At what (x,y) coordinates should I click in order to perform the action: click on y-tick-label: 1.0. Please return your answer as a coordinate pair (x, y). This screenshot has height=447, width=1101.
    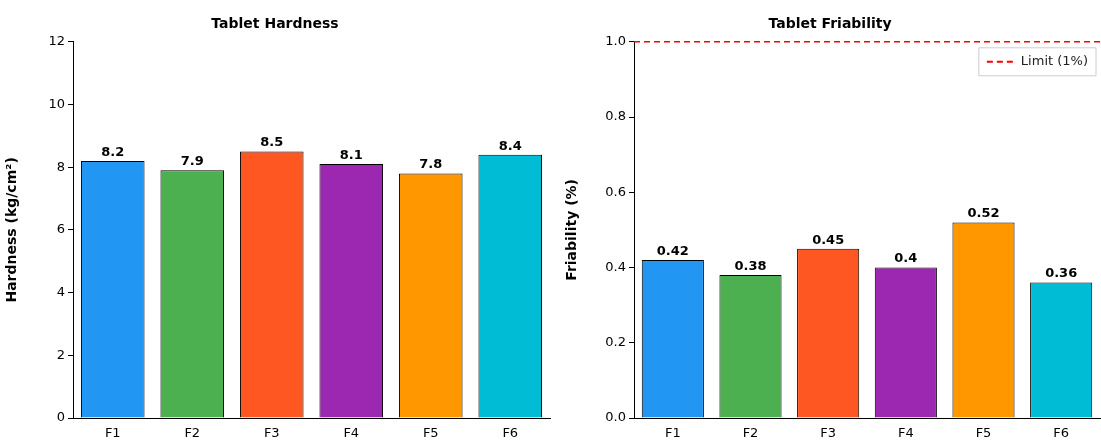
    Looking at the image, I should click on (615, 41).